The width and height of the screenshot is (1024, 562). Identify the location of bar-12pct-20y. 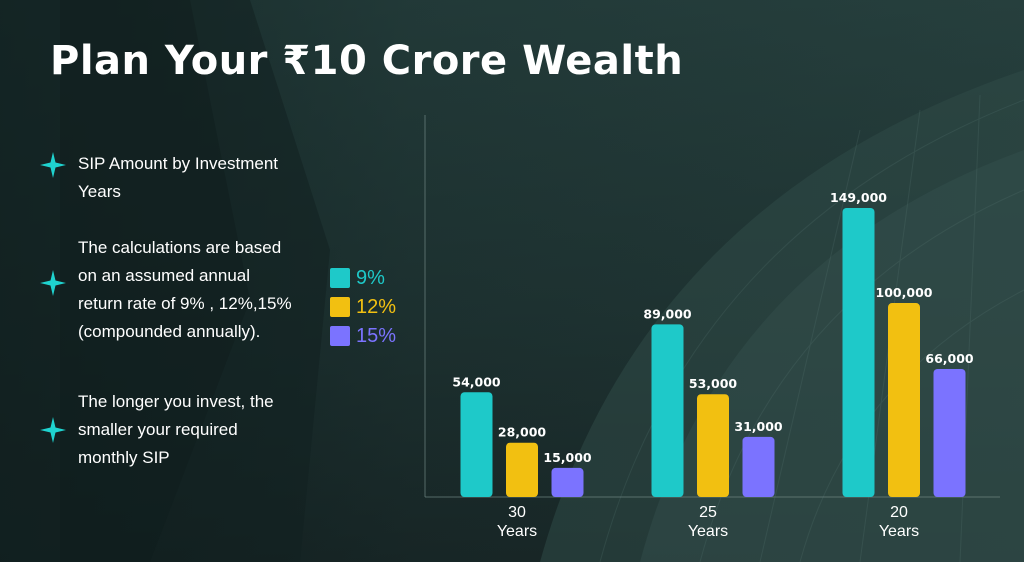
(904, 400).